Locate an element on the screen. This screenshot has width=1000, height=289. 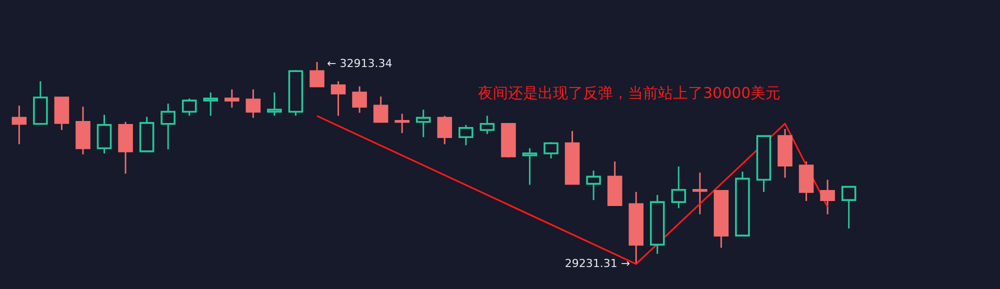
annotation: ← 32913.34 is located at coordinates (359, 63).